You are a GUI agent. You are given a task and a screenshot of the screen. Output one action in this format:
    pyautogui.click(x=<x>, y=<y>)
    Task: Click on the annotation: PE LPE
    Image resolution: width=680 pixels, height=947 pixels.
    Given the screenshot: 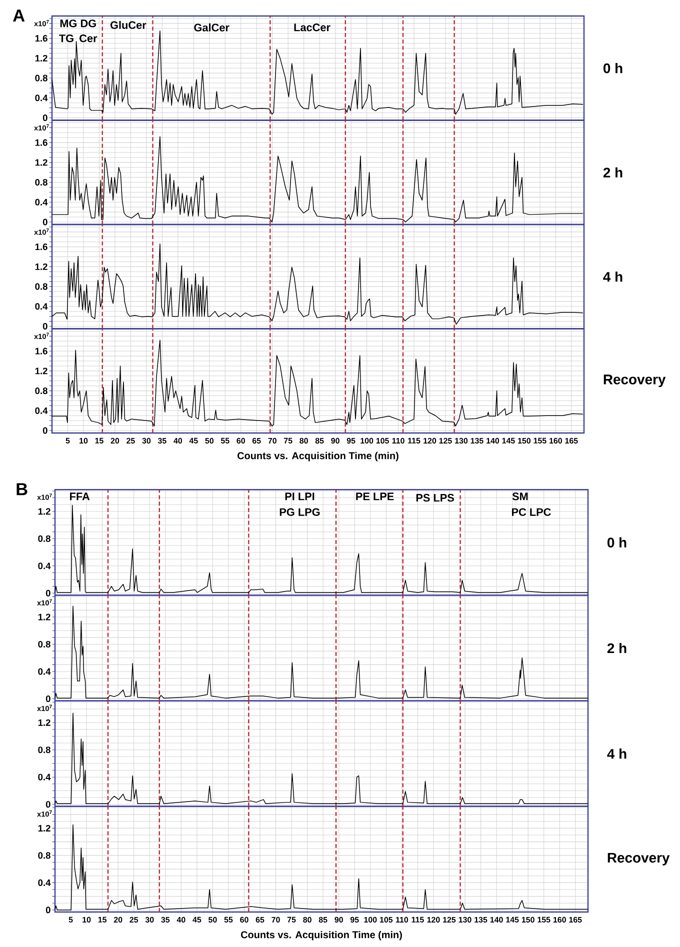 What is the action you would take?
    pyautogui.click(x=375, y=496)
    